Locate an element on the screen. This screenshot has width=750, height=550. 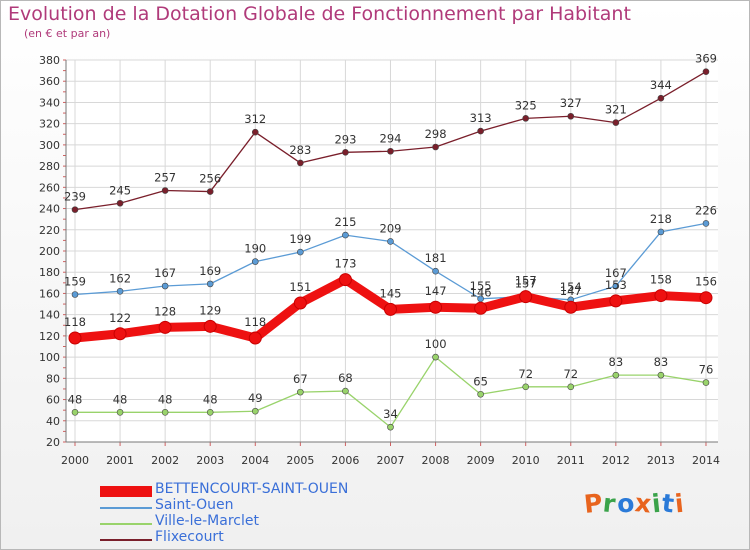
x-tick-label-11: 2011 is located at coordinates (571, 460).